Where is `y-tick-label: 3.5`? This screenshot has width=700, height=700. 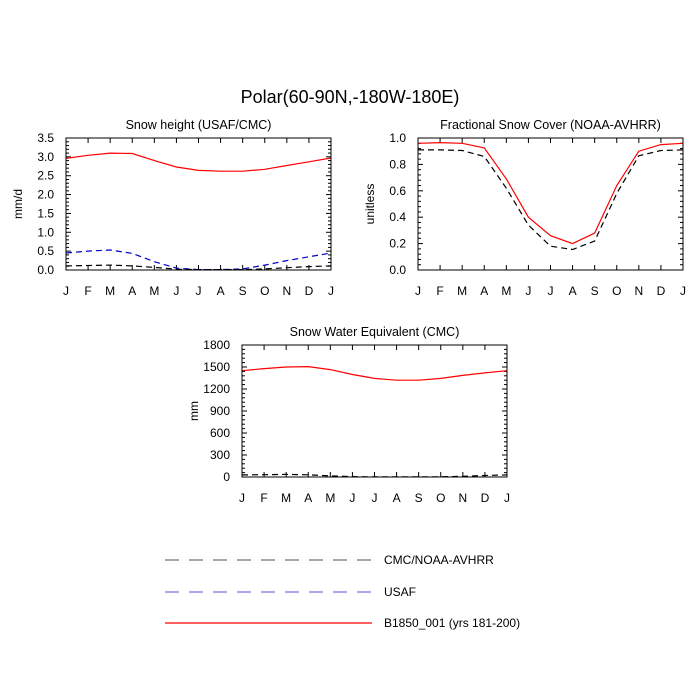 y-tick-label: 3.5 is located at coordinates (45, 138).